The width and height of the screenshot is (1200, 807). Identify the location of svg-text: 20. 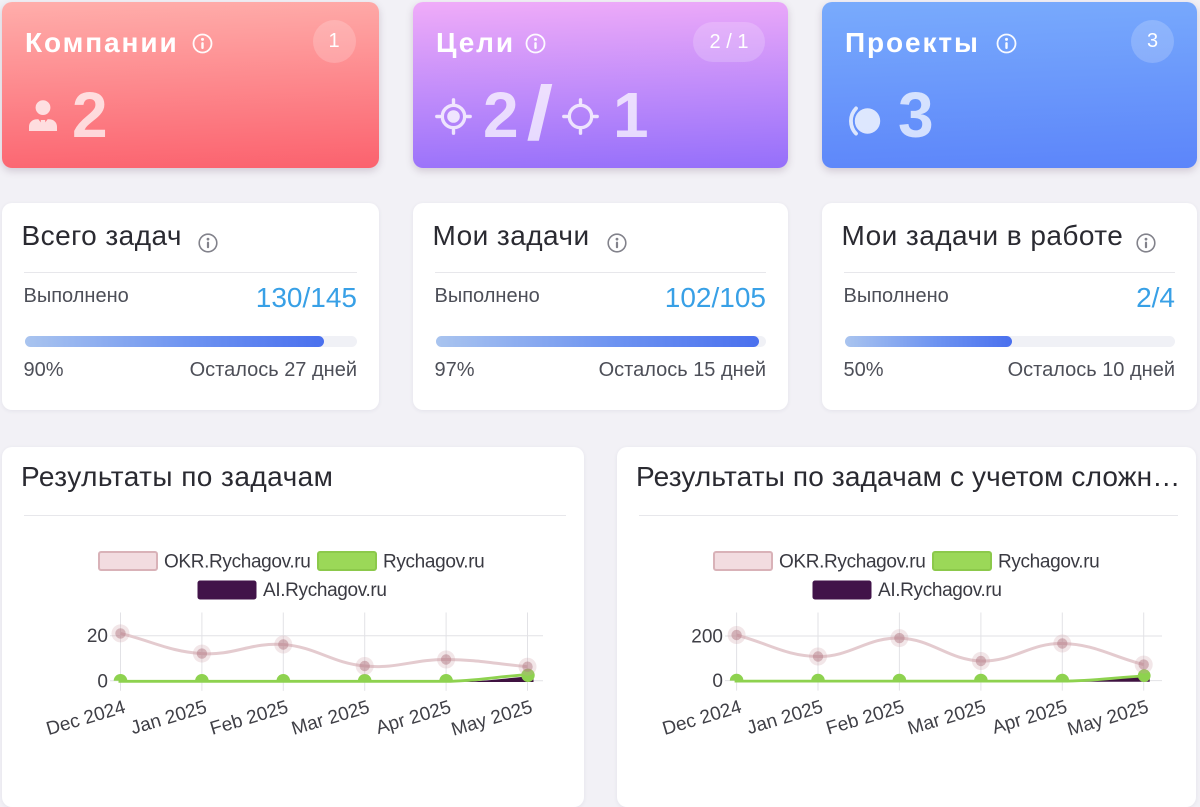
(97, 636).